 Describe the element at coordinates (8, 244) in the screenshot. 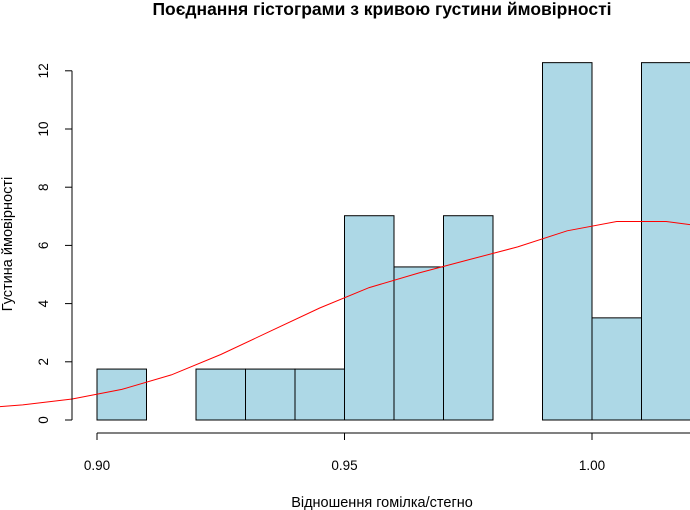

I see `y-axis-label: Густина ймовірності` at that location.